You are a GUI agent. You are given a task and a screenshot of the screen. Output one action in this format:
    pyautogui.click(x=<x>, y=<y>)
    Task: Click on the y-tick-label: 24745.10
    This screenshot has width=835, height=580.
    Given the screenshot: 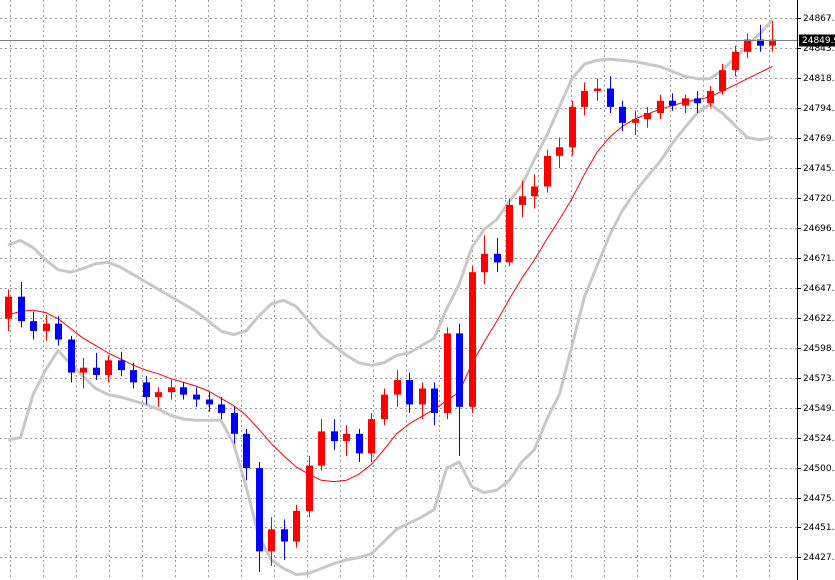 What is the action you would take?
    pyautogui.click(x=819, y=169)
    